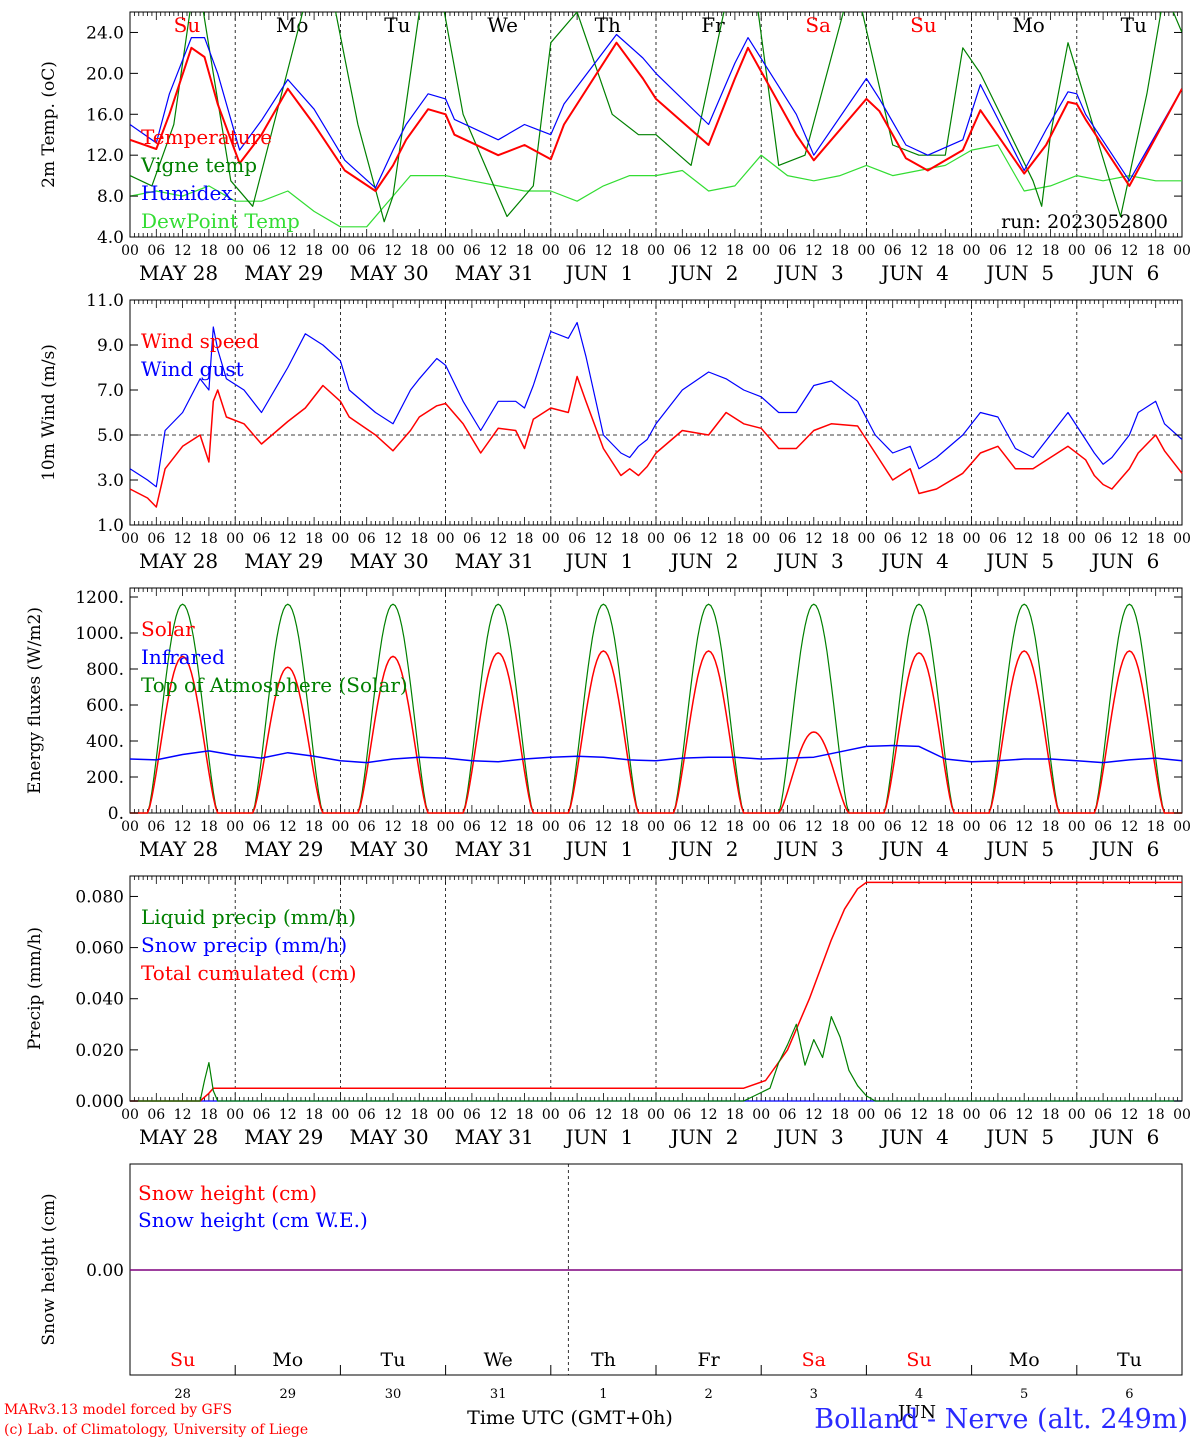  I want to click on legend-entry: Infrared, so click(183, 657).